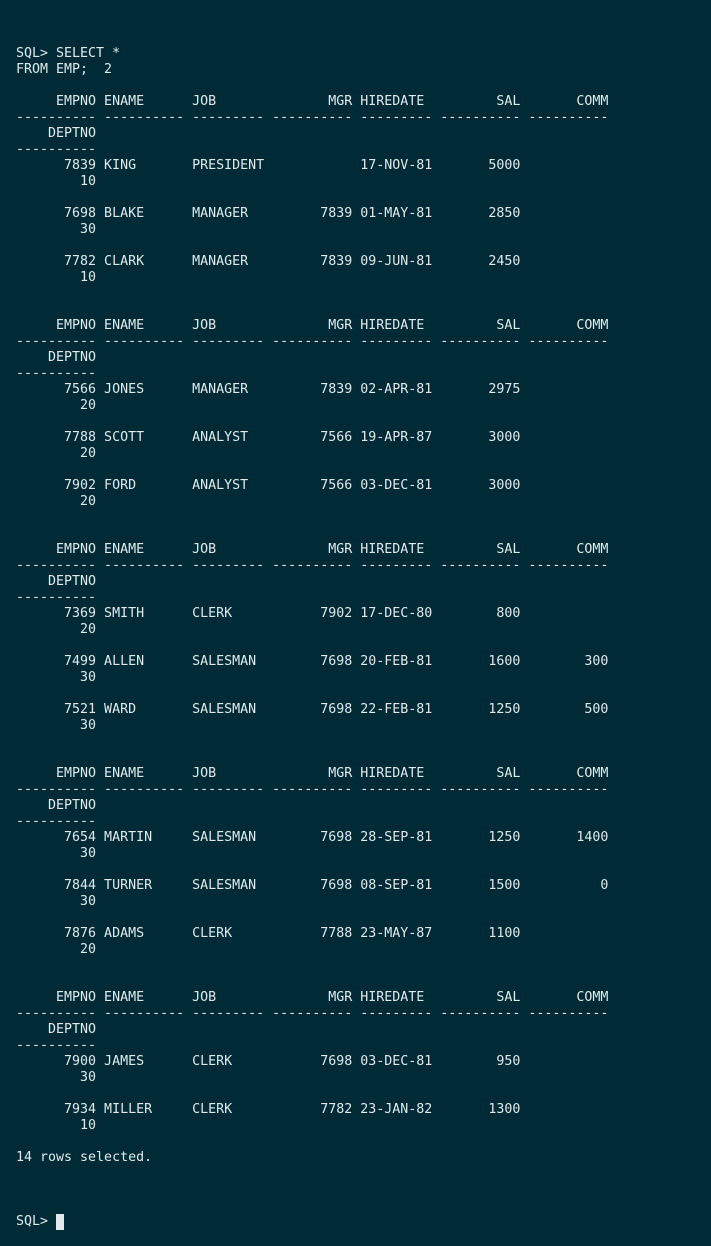 The image size is (711, 1246). Describe the element at coordinates (268, 165) in the screenshot. I see `terminal-line: 7839 KING PRESIDENT 17-NOV-81 5000` at that location.